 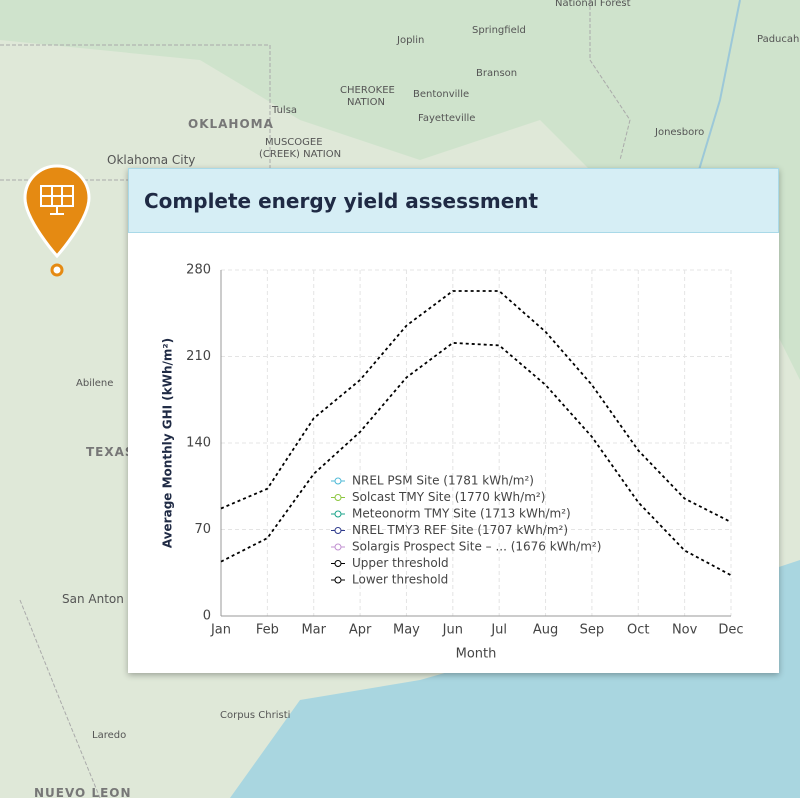 What do you see at coordinates (94, 383) in the screenshot?
I see `map-label: Abilene` at bounding box center [94, 383].